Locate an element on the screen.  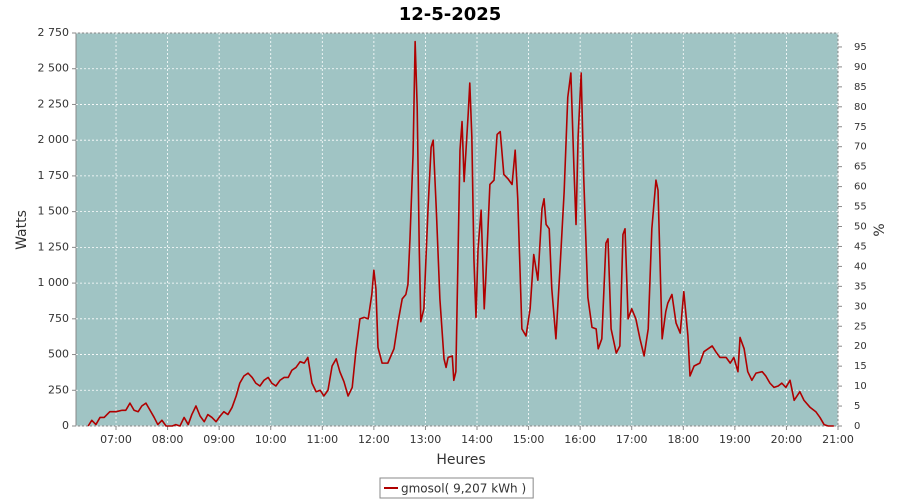
y2-tick-label: 95 is located at coordinates (860, 47).